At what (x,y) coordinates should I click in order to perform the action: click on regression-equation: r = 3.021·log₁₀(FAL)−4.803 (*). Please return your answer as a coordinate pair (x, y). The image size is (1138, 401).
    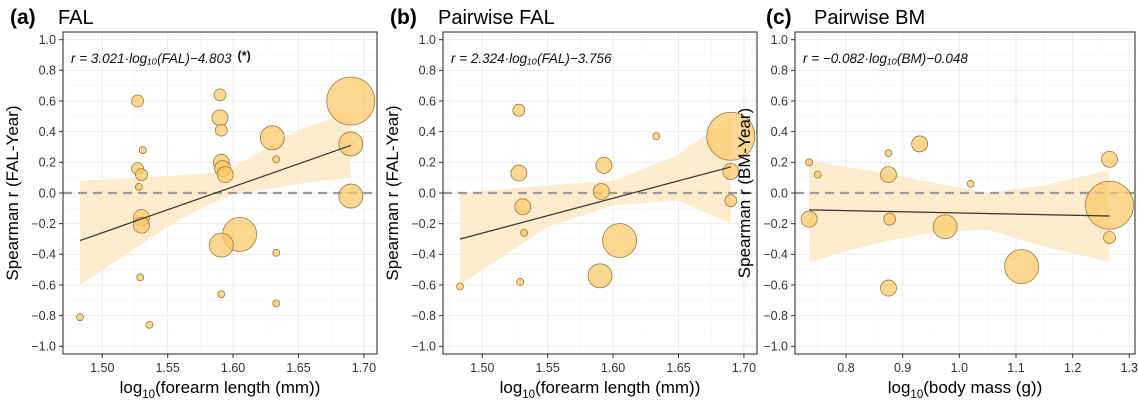
    Looking at the image, I should click on (161, 57).